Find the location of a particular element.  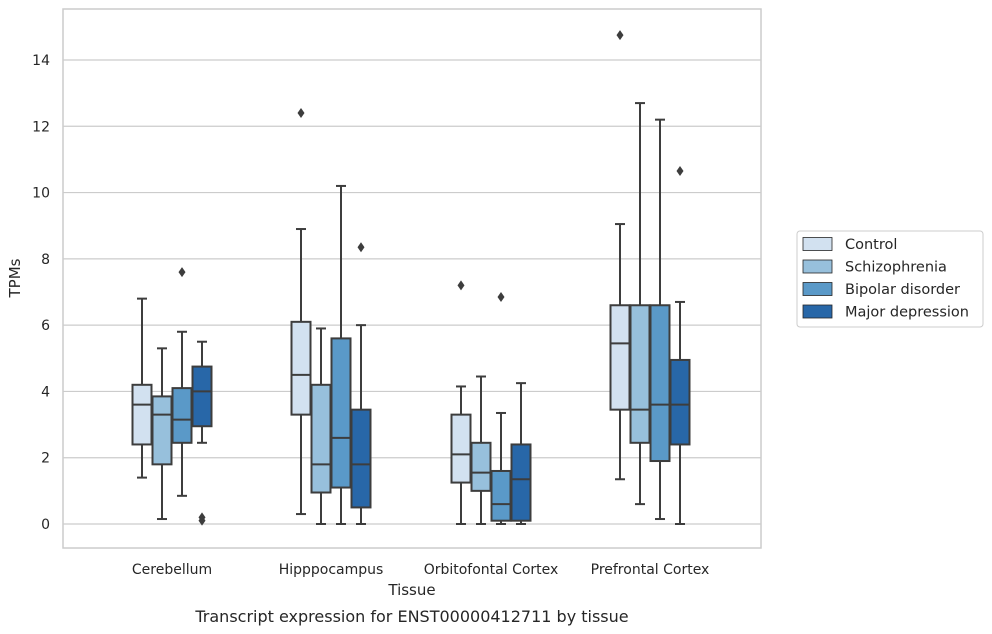

y-tick-label: 10 is located at coordinates (41, 194).